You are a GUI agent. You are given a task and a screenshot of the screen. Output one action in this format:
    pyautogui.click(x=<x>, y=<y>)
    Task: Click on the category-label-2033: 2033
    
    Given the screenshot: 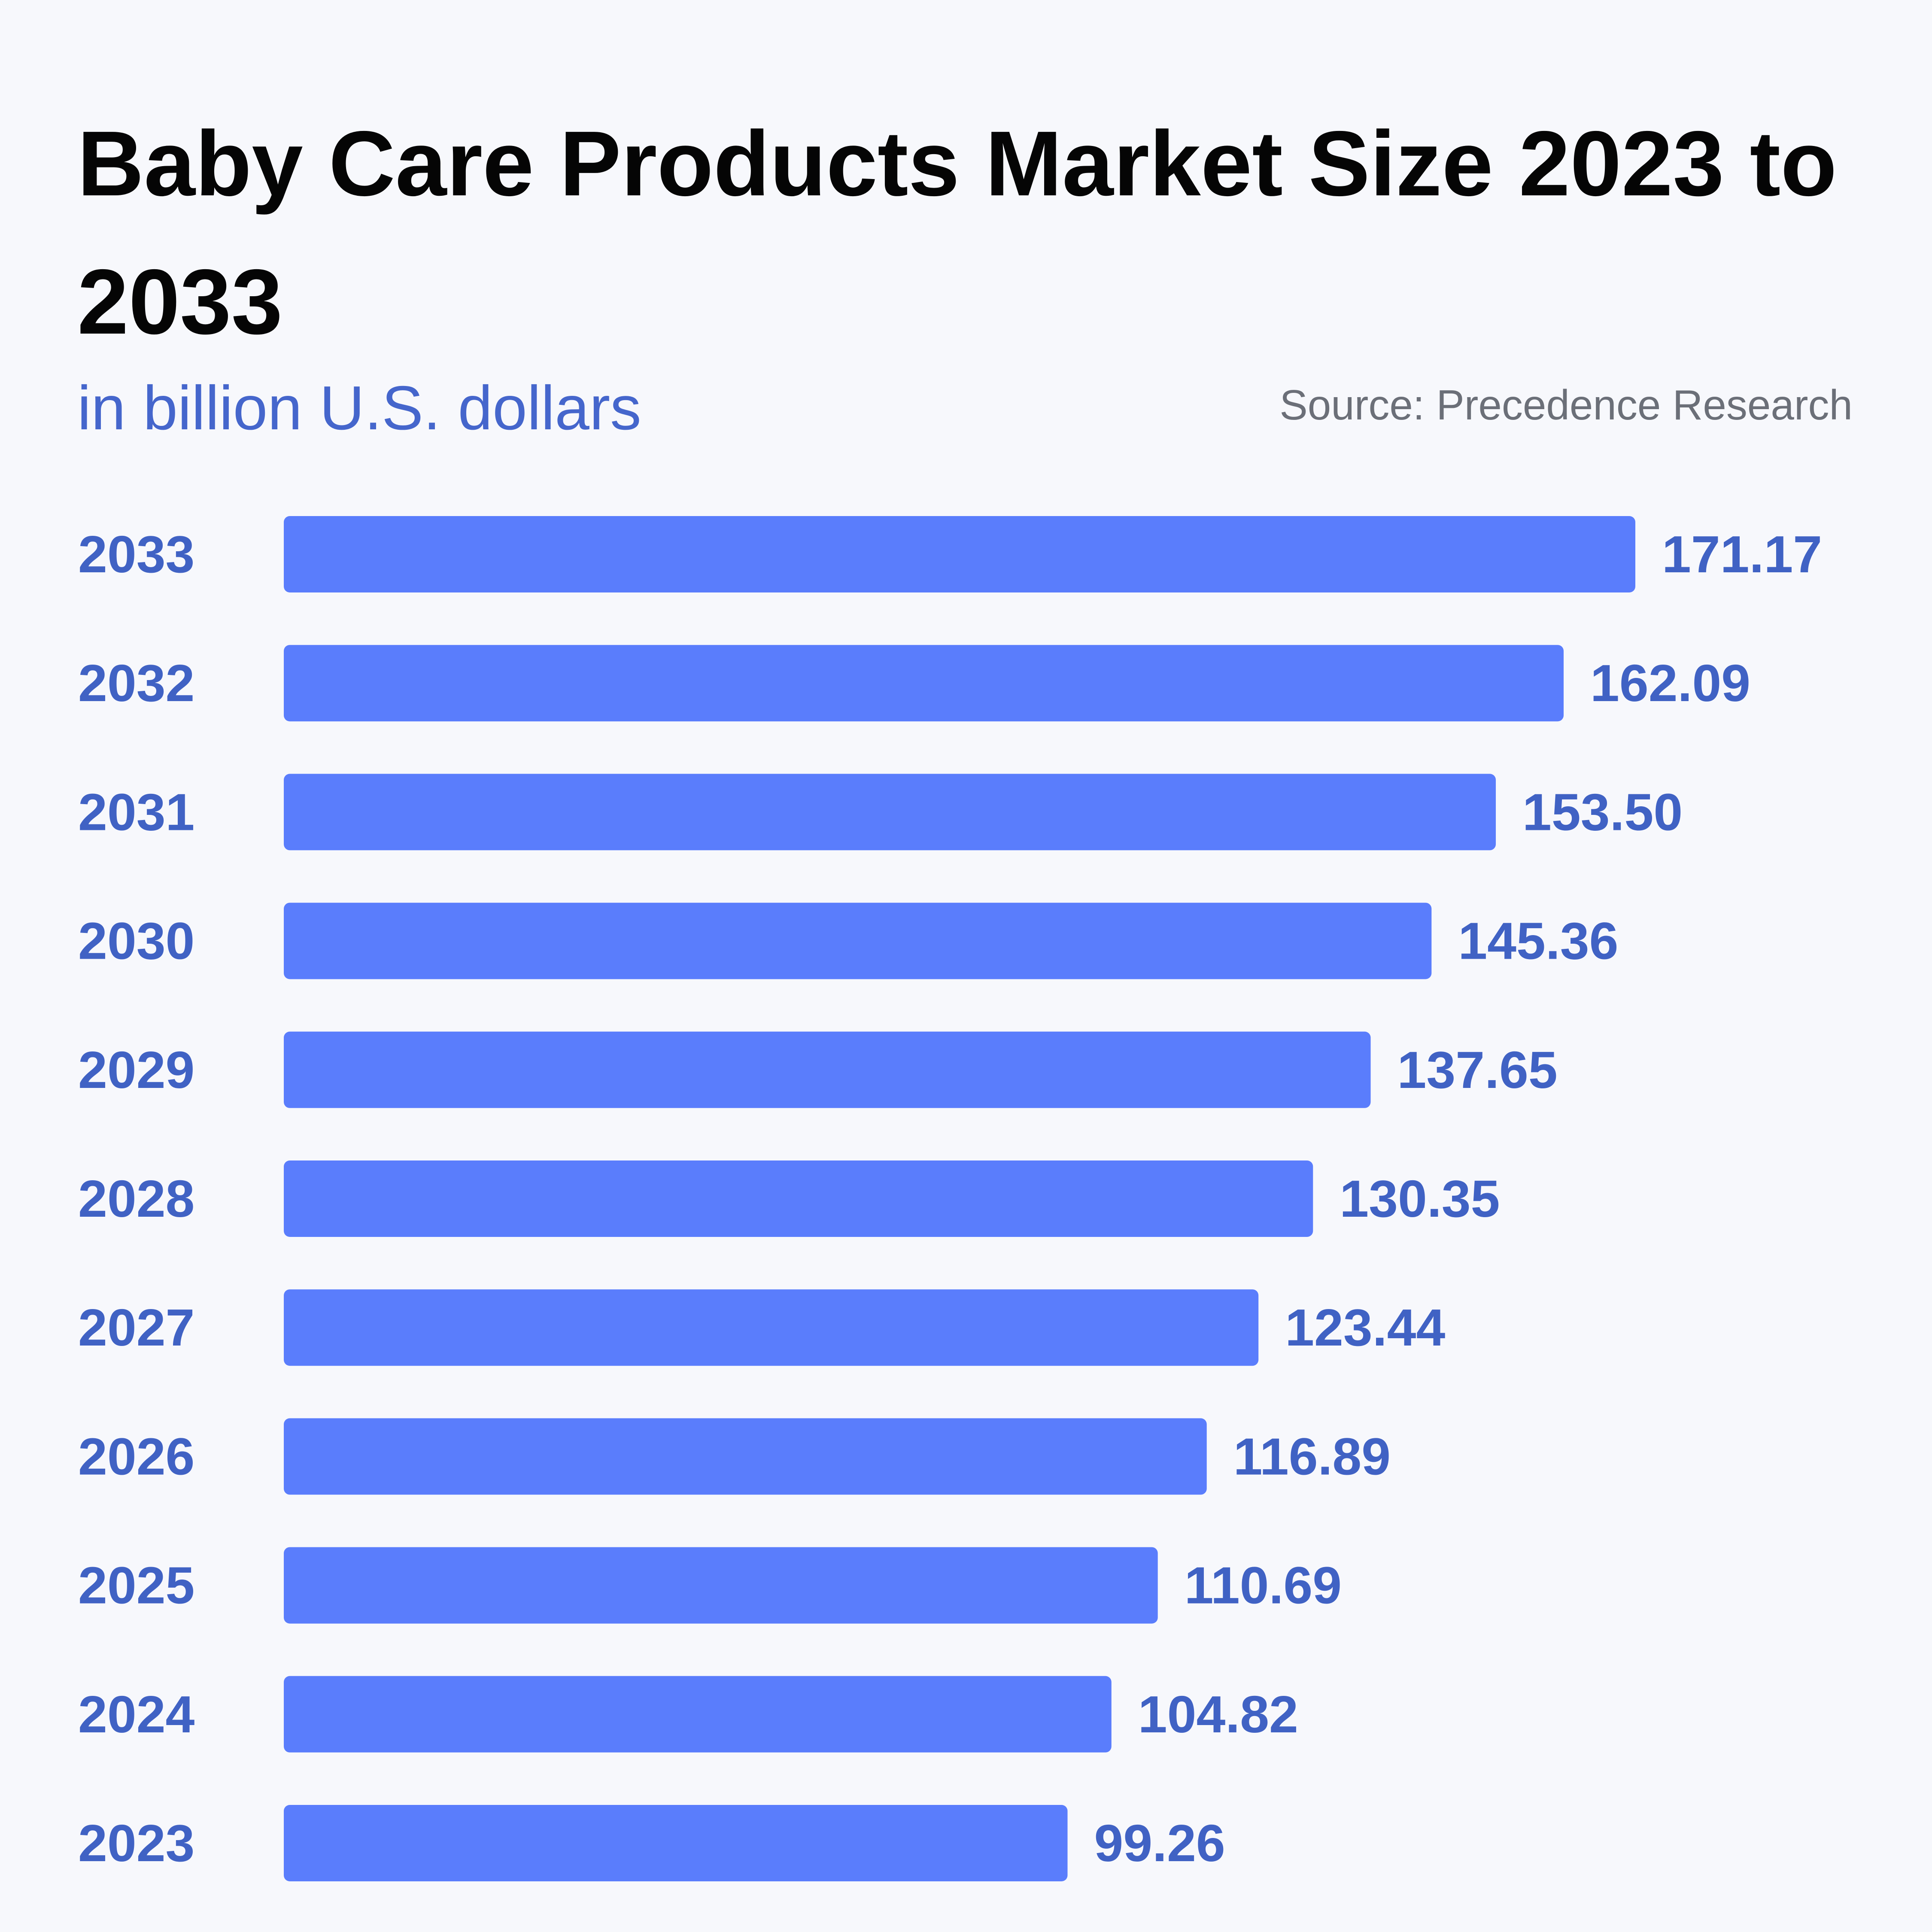 What is the action you would take?
    pyautogui.click(x=136, y=554)
    